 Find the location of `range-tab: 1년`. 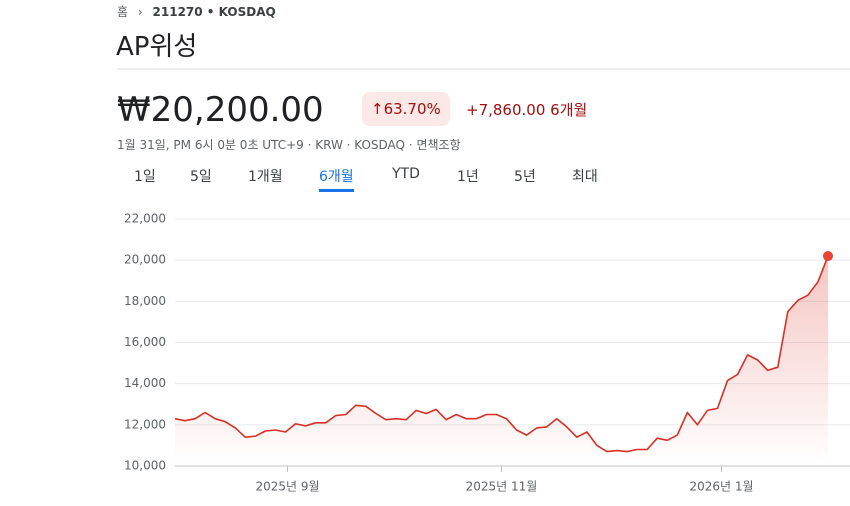

range-tab: 1년 is located at coordinates (468, 177).